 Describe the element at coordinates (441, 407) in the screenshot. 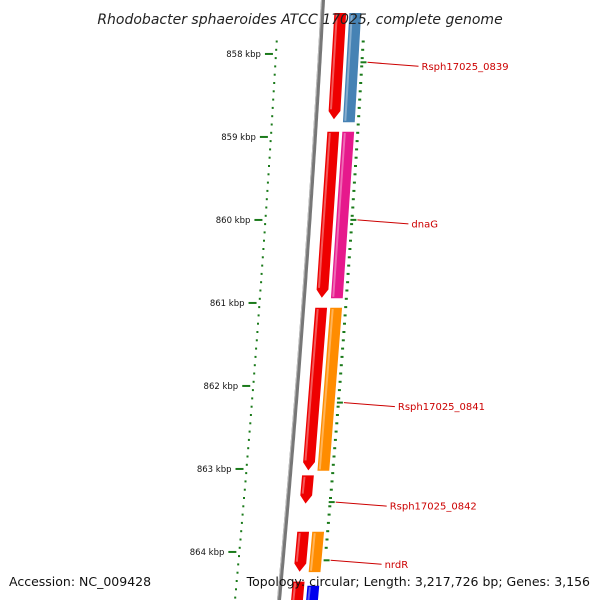

I see `gene-label-2: Rsph17025_0841` at that location.